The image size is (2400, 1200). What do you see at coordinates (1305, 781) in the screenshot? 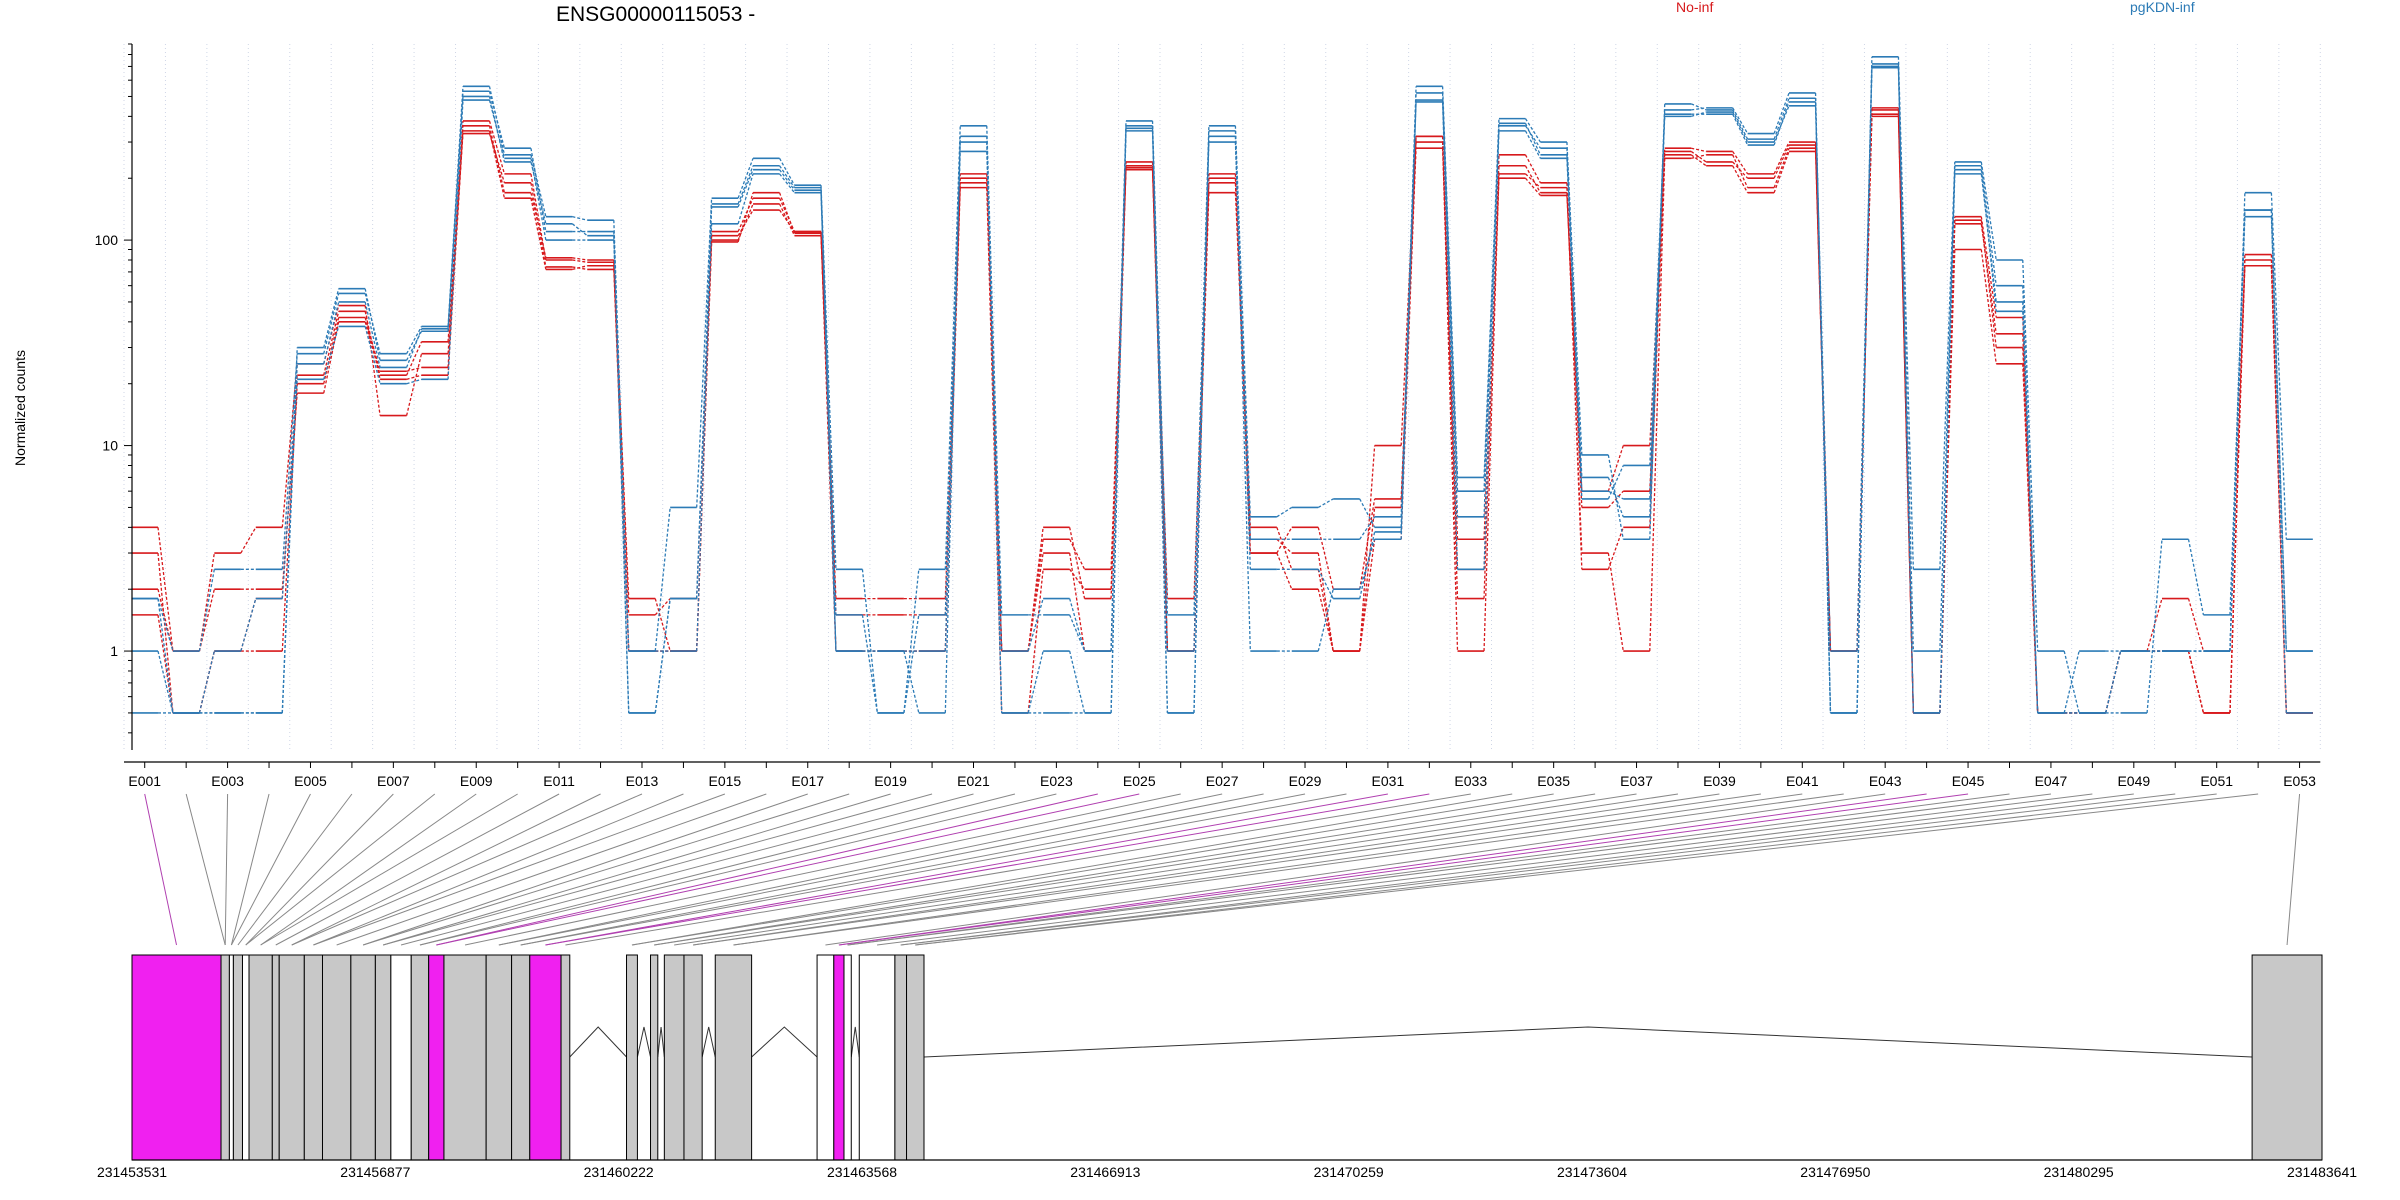
I see `x-tick-label: E029` at bounding box center [1305, 781].